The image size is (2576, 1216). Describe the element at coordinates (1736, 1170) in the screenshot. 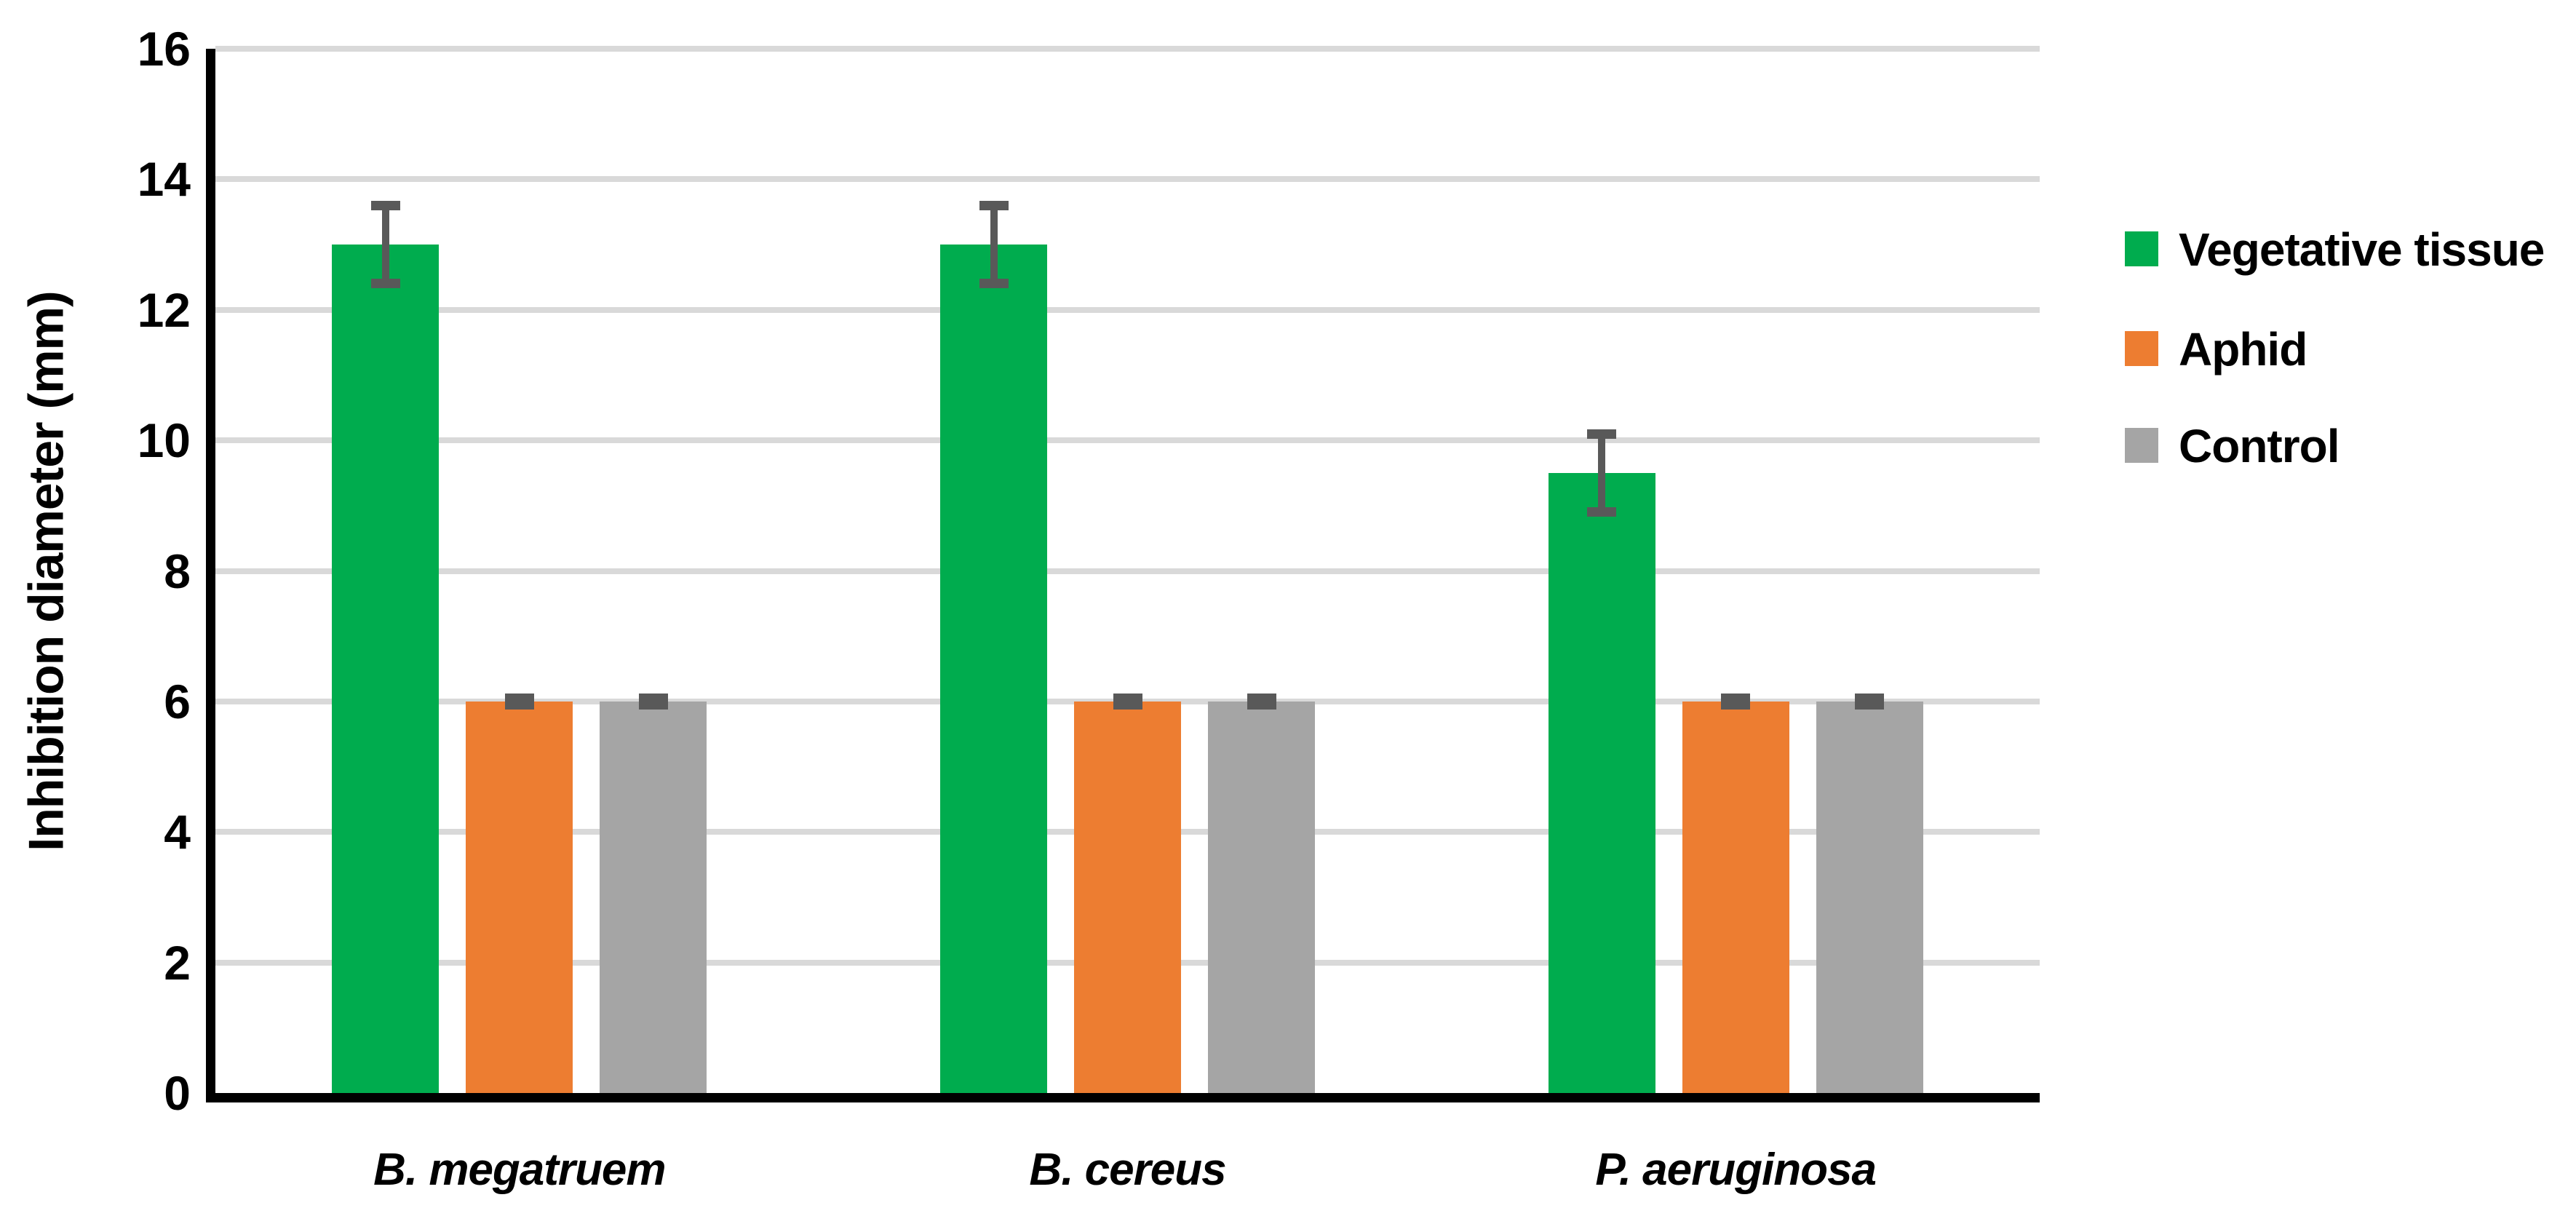

I see `x-category-label: P. aeruginosa` at that location.